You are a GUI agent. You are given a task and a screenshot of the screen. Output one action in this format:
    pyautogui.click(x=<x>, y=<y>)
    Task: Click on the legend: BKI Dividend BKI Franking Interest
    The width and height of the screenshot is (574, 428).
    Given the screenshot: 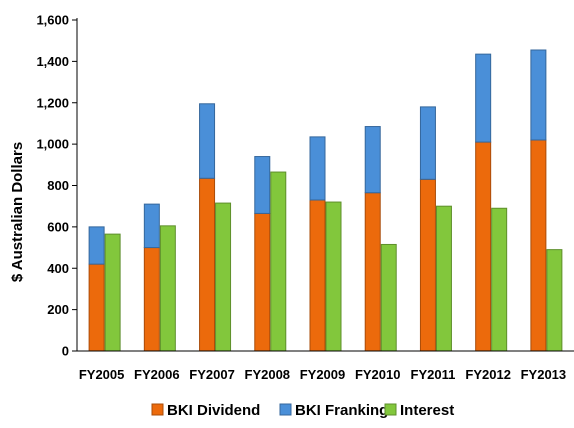 What is the action you would take?
    pyautogui.click(x=302, y=410)
    